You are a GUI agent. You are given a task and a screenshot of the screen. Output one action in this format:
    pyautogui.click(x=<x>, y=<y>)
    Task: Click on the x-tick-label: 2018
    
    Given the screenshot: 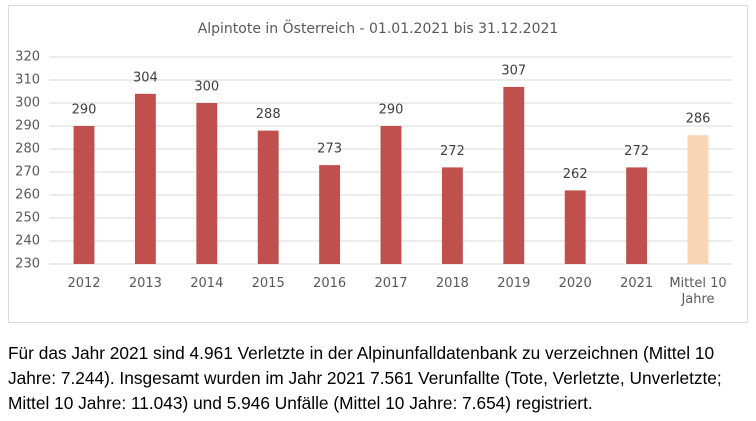 What is the action you would take?
    pyautogui.click(x=452, y=283)
    